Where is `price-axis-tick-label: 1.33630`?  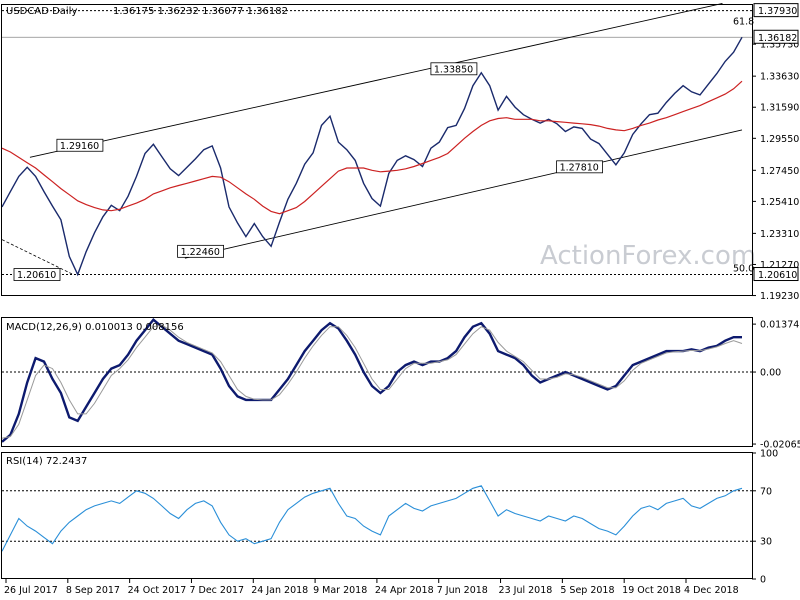 price-axis-tick-label: 1.33630 is located at coordinates (779, 77).